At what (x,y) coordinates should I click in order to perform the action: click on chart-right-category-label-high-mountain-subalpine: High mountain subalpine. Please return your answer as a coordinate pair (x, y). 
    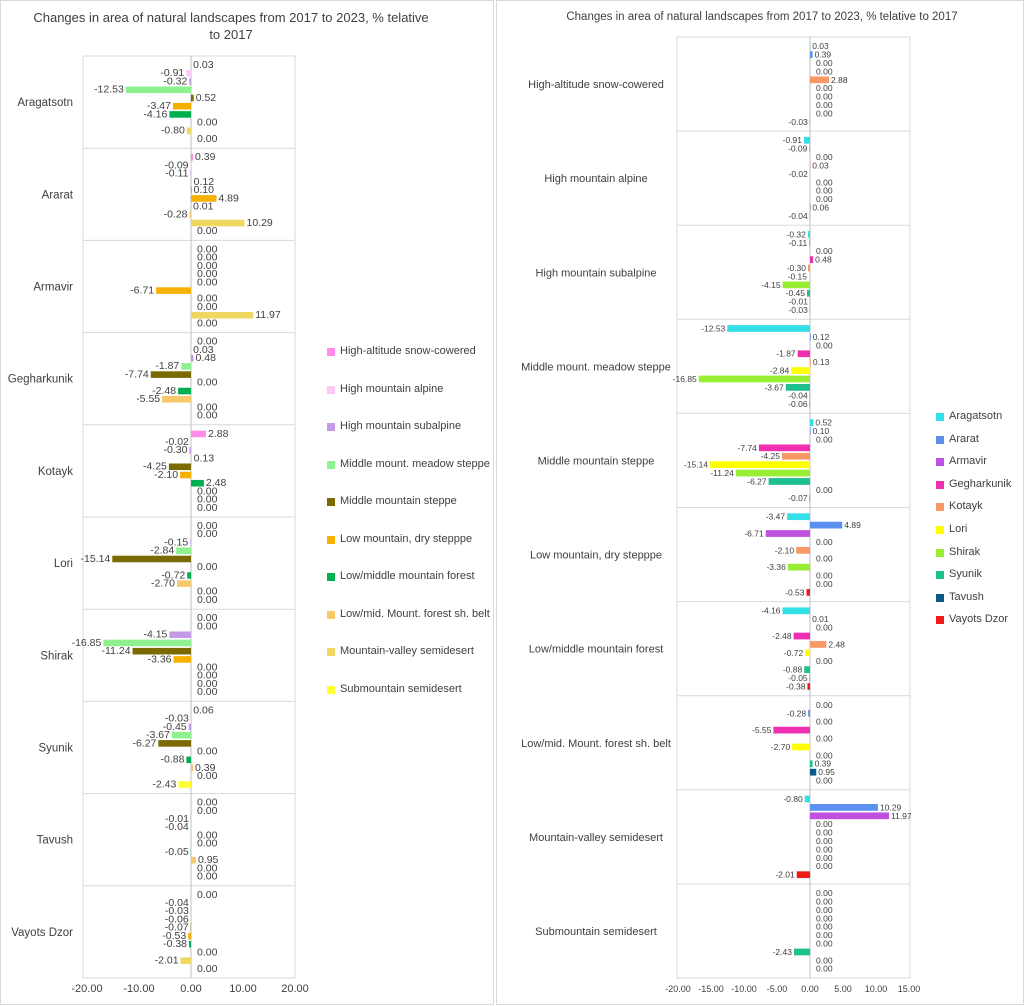
    Looking at the image, I should click on (595, 273).